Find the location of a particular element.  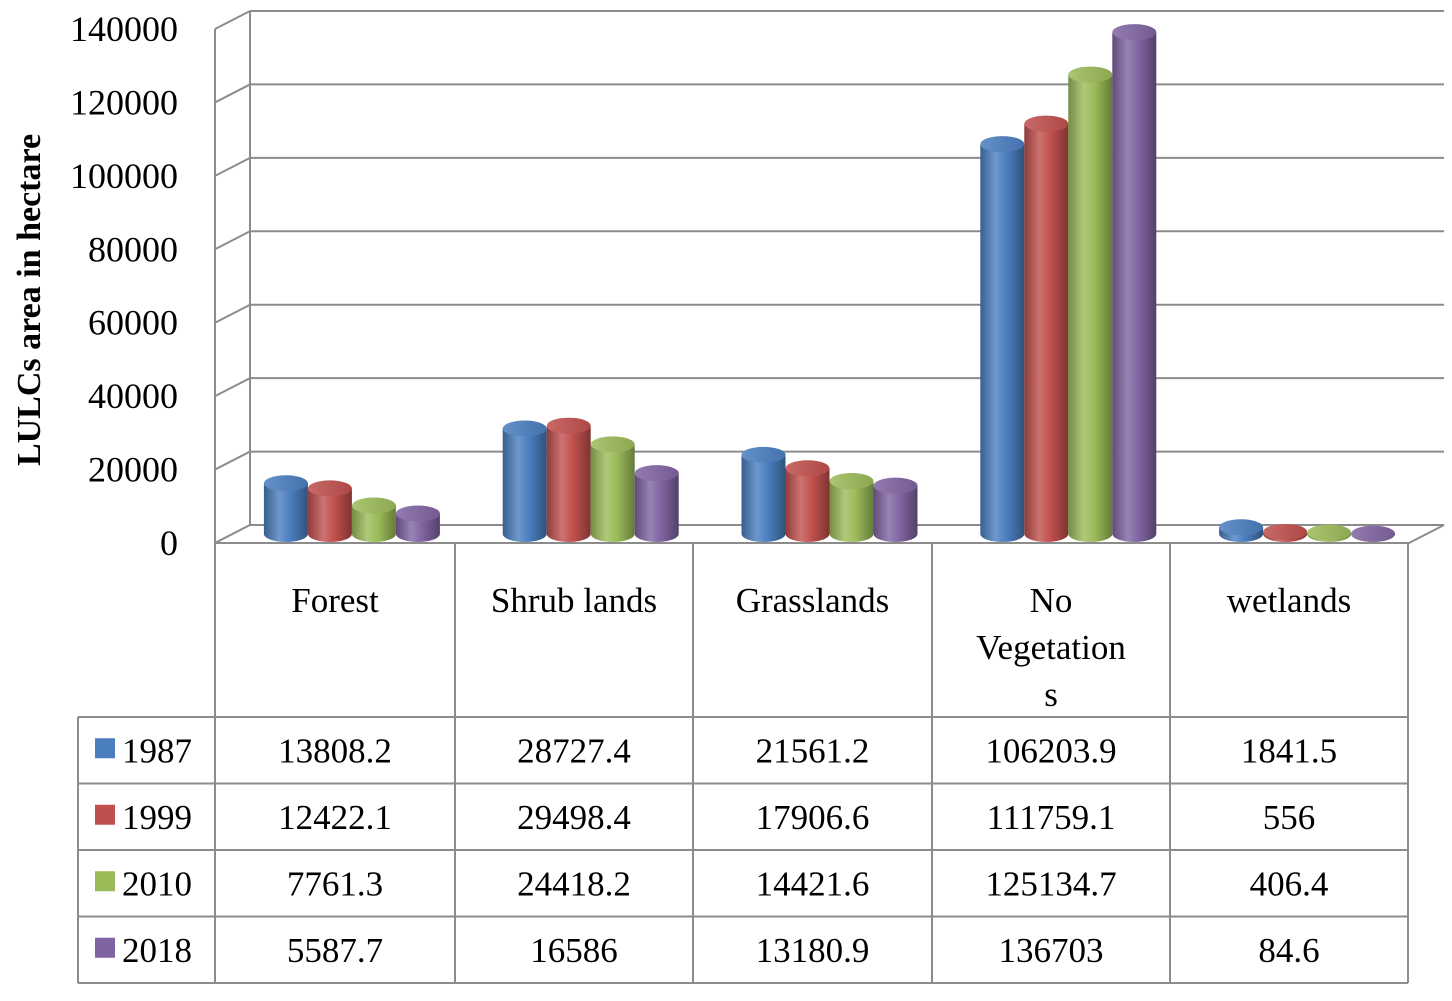

table-cell: 1841.5 is located at coordinates (1289, 750).